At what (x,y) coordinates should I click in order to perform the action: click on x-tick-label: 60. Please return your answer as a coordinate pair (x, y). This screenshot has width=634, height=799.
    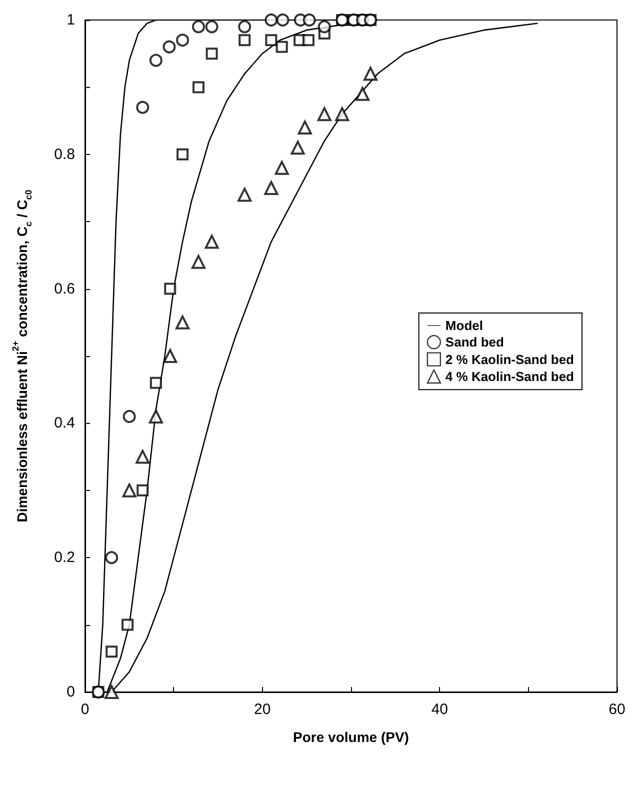
    Looking at the image, I should click on (617, 709).